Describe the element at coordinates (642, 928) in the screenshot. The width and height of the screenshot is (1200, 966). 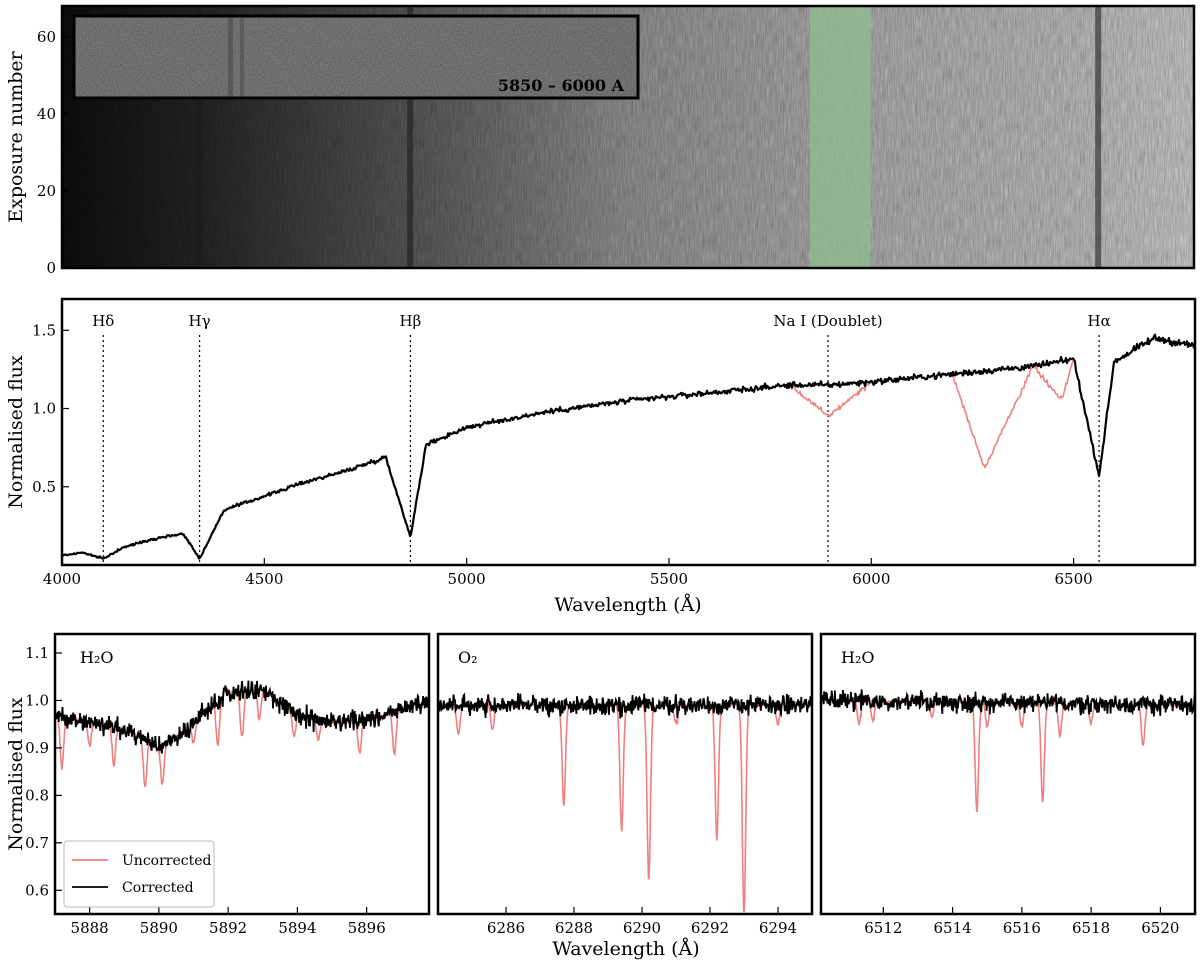
I see `x-tick-label: 6290` at that location.